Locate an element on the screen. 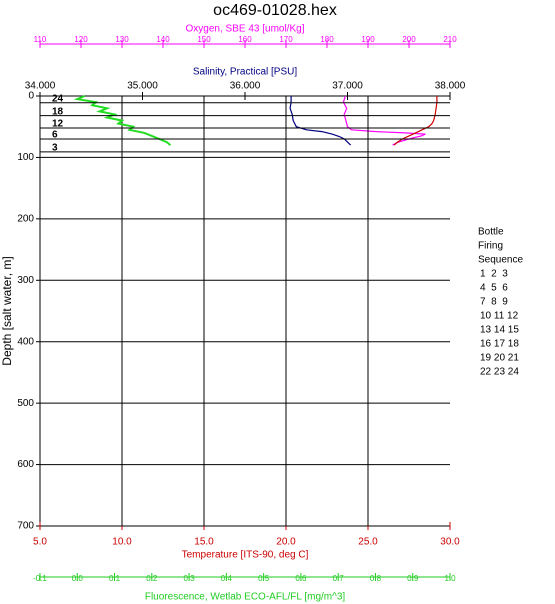 This screenshot has height=604, width=555. y-tick-label: 200 is located at coordinates (25, 218).